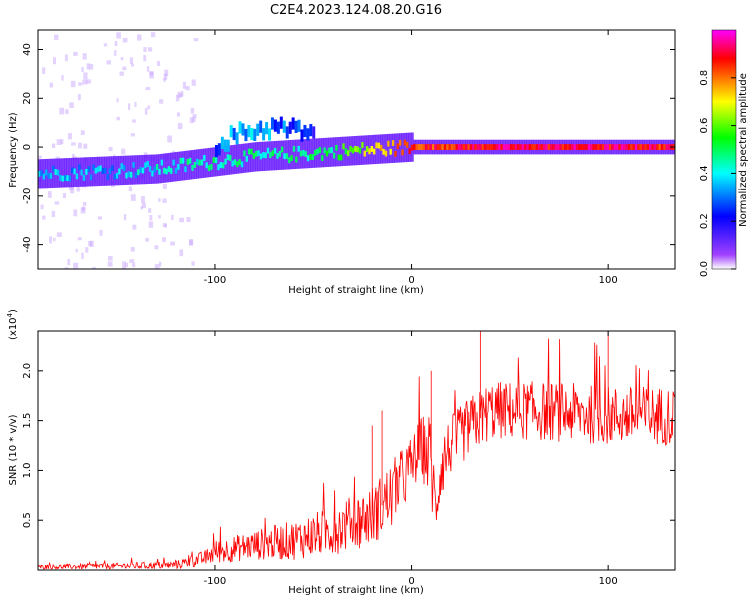 The height and width of the screenshot is (600, 750). I want to click on snr-y-tick-label: 0.5, so click(27, 520).